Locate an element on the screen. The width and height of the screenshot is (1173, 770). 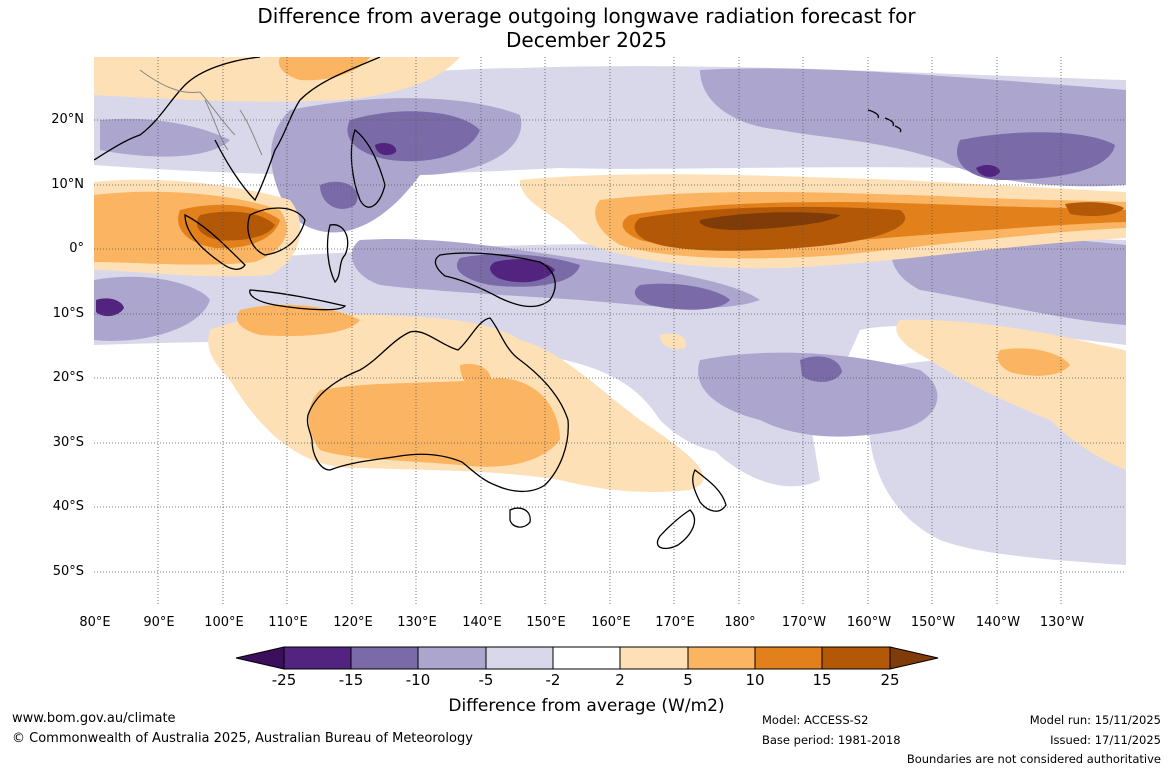
colorbar-tick-label: 15 is located at coordinates (822, 680).